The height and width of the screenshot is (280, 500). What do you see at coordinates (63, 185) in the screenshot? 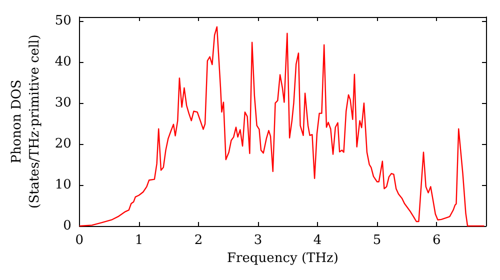
I see `y-tick-label: 10` at bounding box center [63, 185].